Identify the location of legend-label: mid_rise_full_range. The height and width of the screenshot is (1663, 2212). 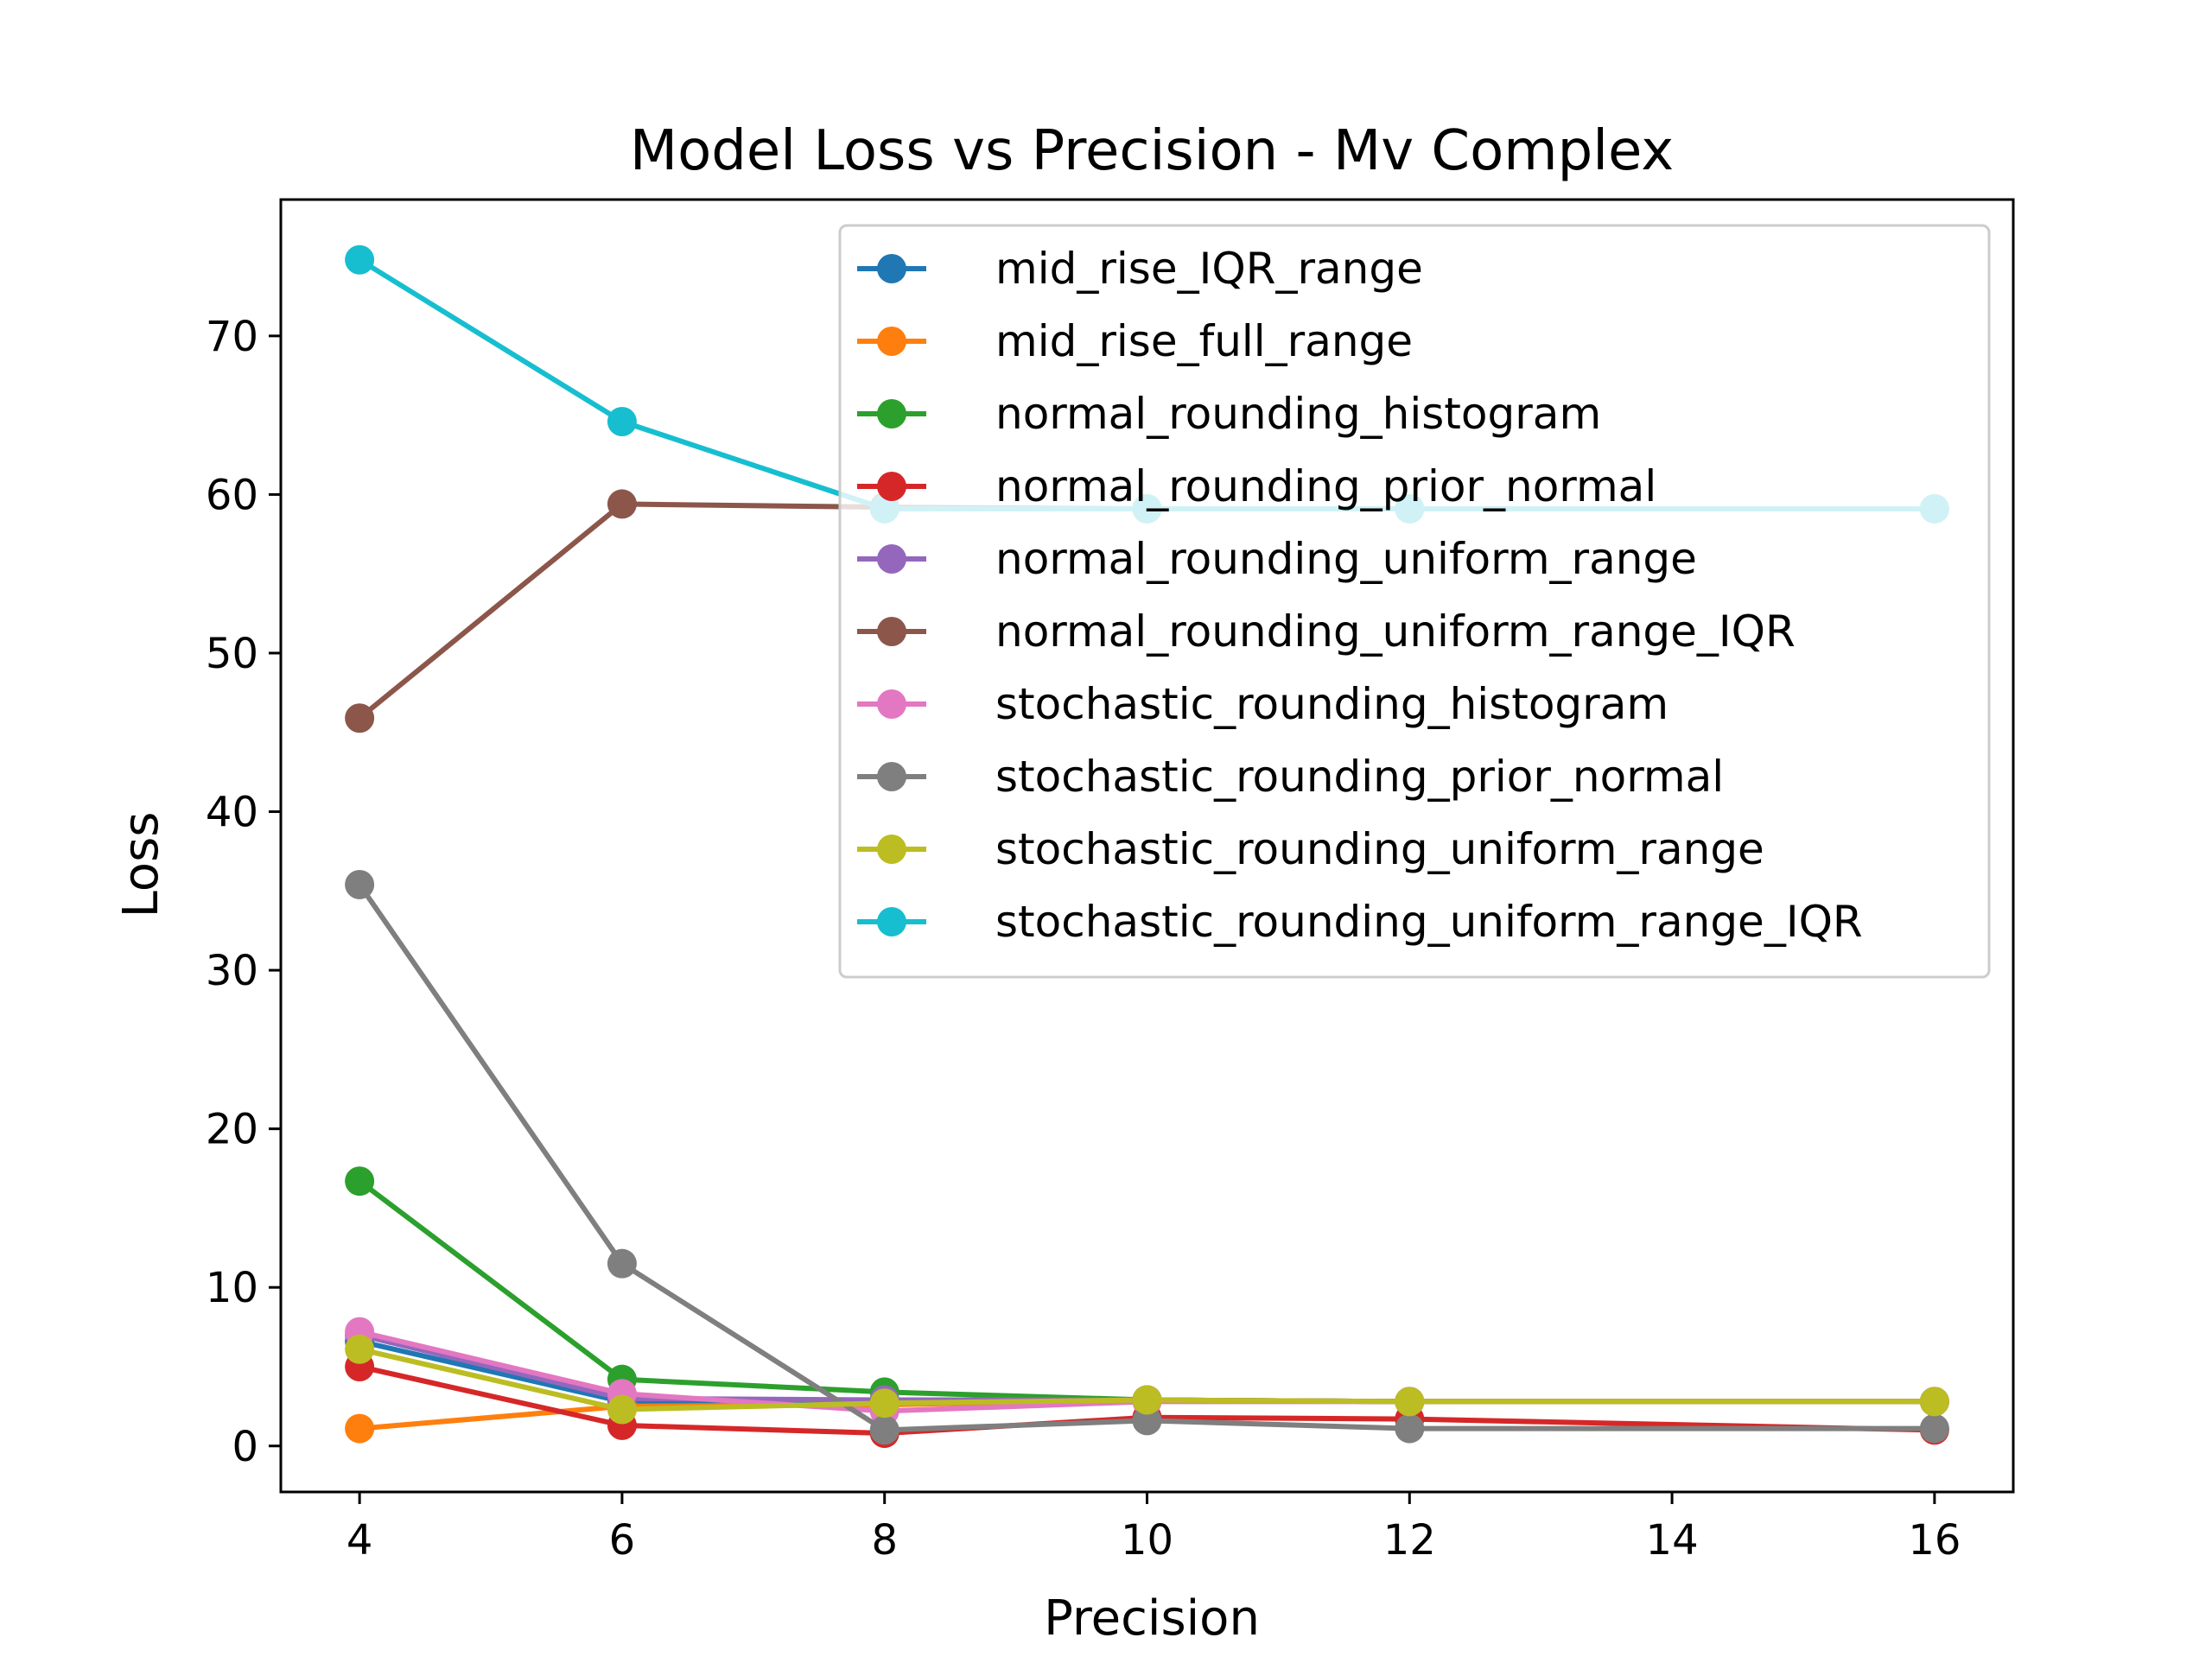
(1204, 341).